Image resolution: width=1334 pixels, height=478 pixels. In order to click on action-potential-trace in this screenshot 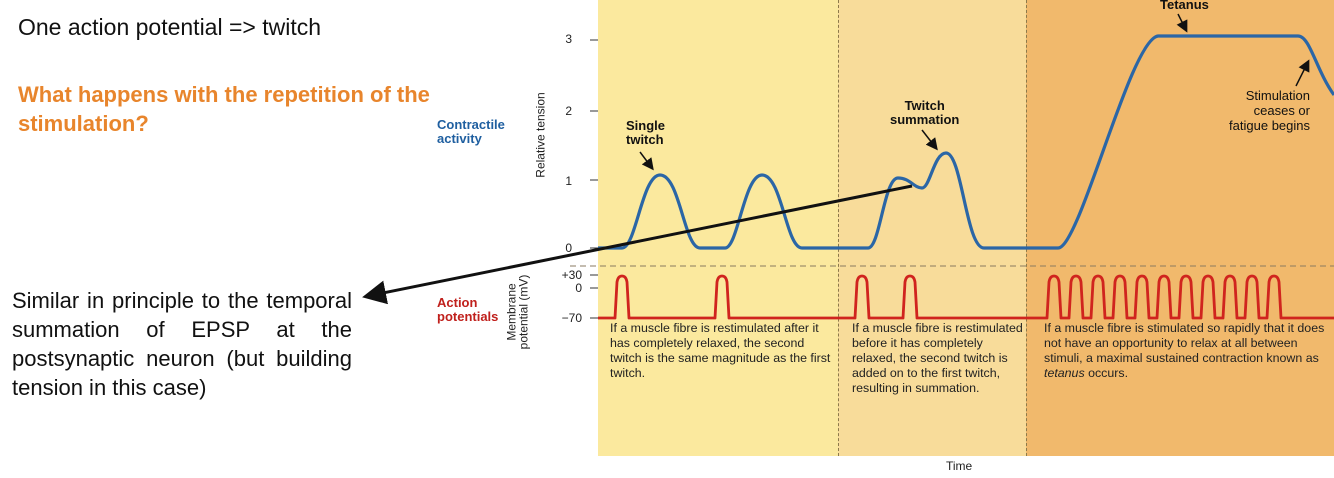, I will do `click(966, 297)`.